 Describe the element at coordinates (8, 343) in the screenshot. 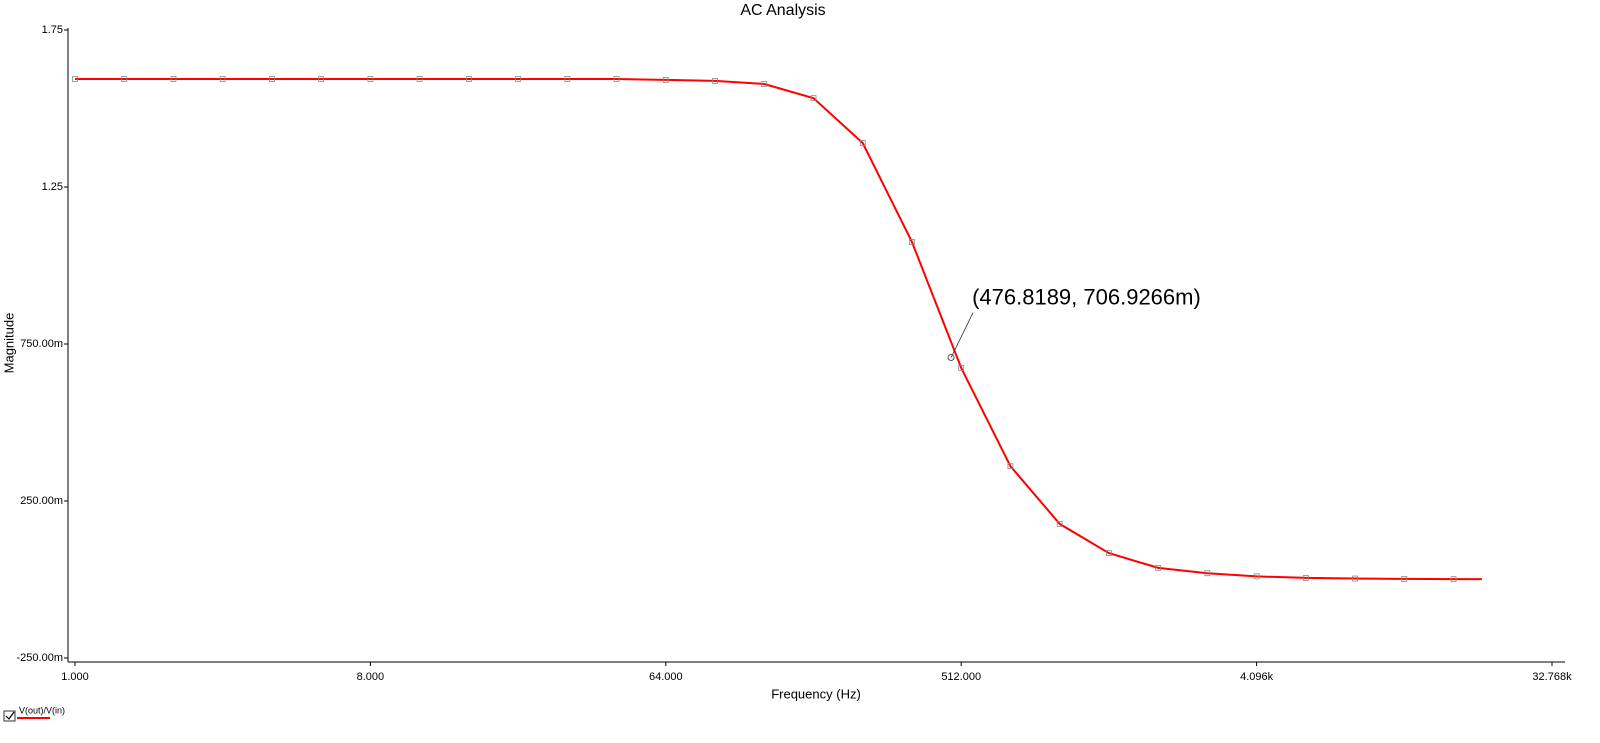

I see `y-axis-label: Magnitude` at that location.